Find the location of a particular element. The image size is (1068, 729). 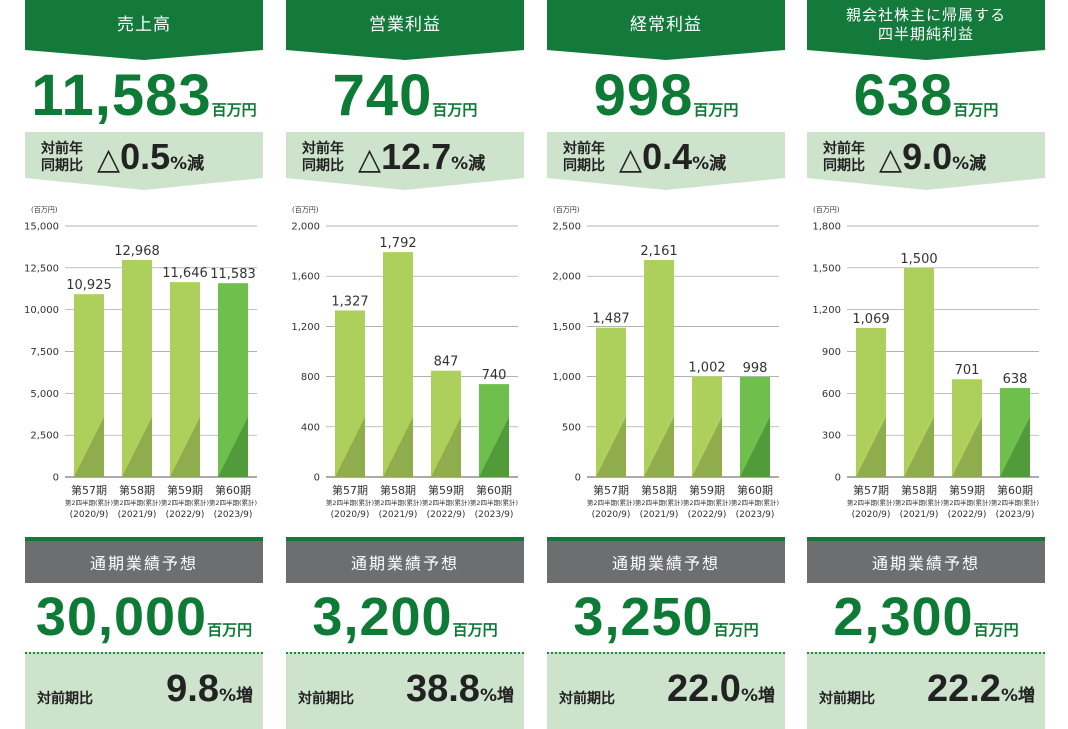

headline-number: 998 is located at coordinates (643, 95).